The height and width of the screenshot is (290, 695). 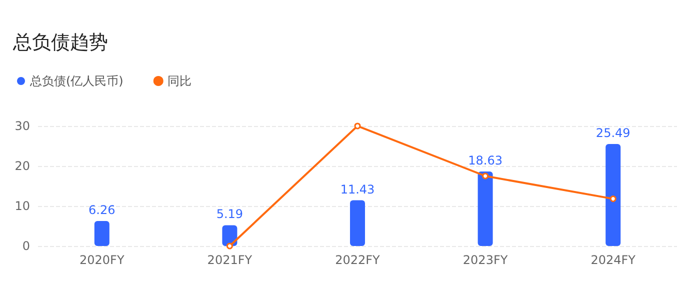 I want to click on y-tick-label: 0, so click(x=26, y=246).